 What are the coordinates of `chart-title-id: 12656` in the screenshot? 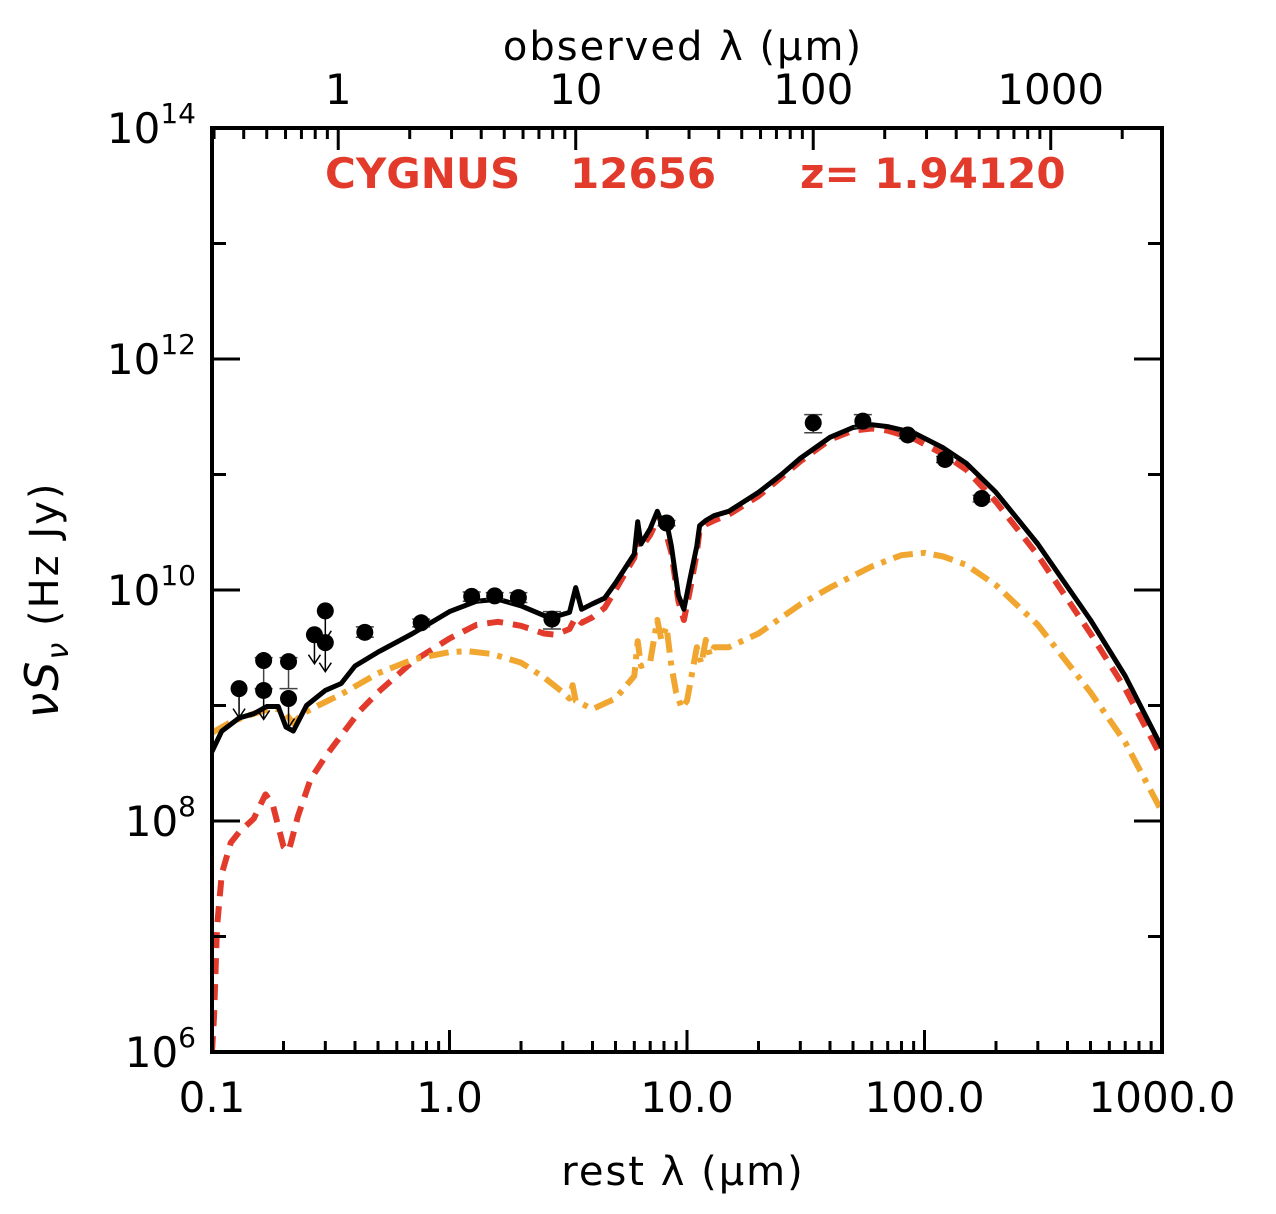 It's located at (643, 173).